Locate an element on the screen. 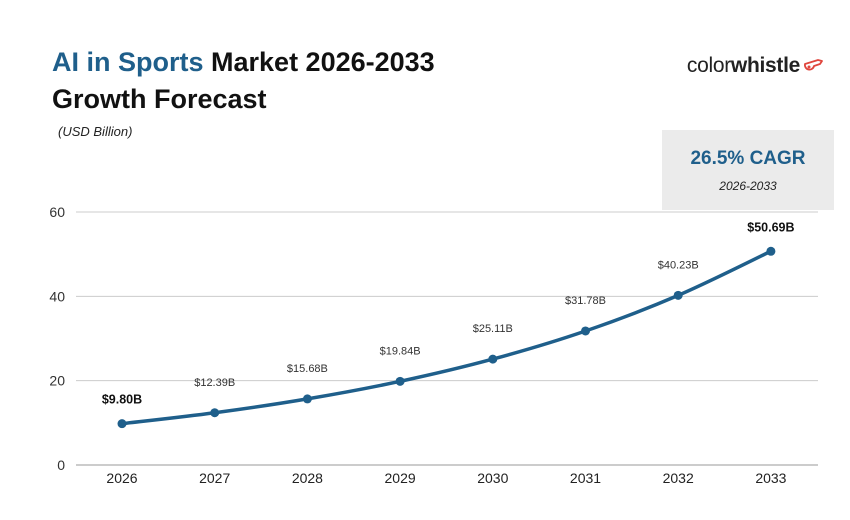 The height and width of the screenshot is (520, 850). x-tick-label: 2026 is located at coordinates (121, 478).